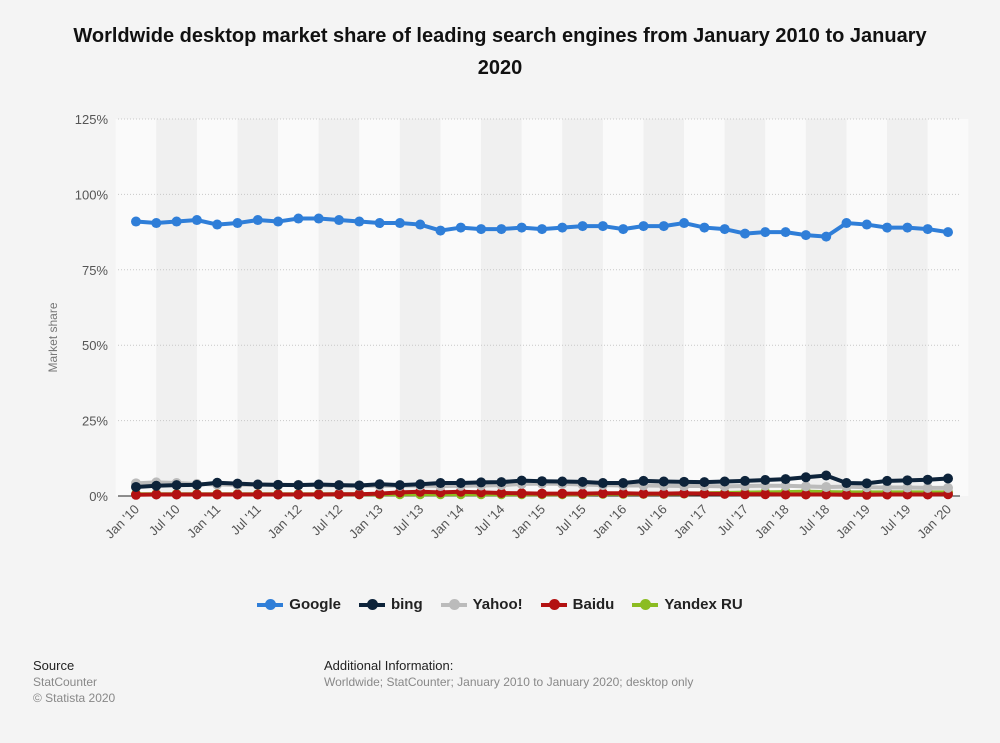 The image size is (1000, 743). What do you see at coordinates (687, 604) in the screenshot?
I see `legend-item: Yandex RU` at bounding box center [687, 604].